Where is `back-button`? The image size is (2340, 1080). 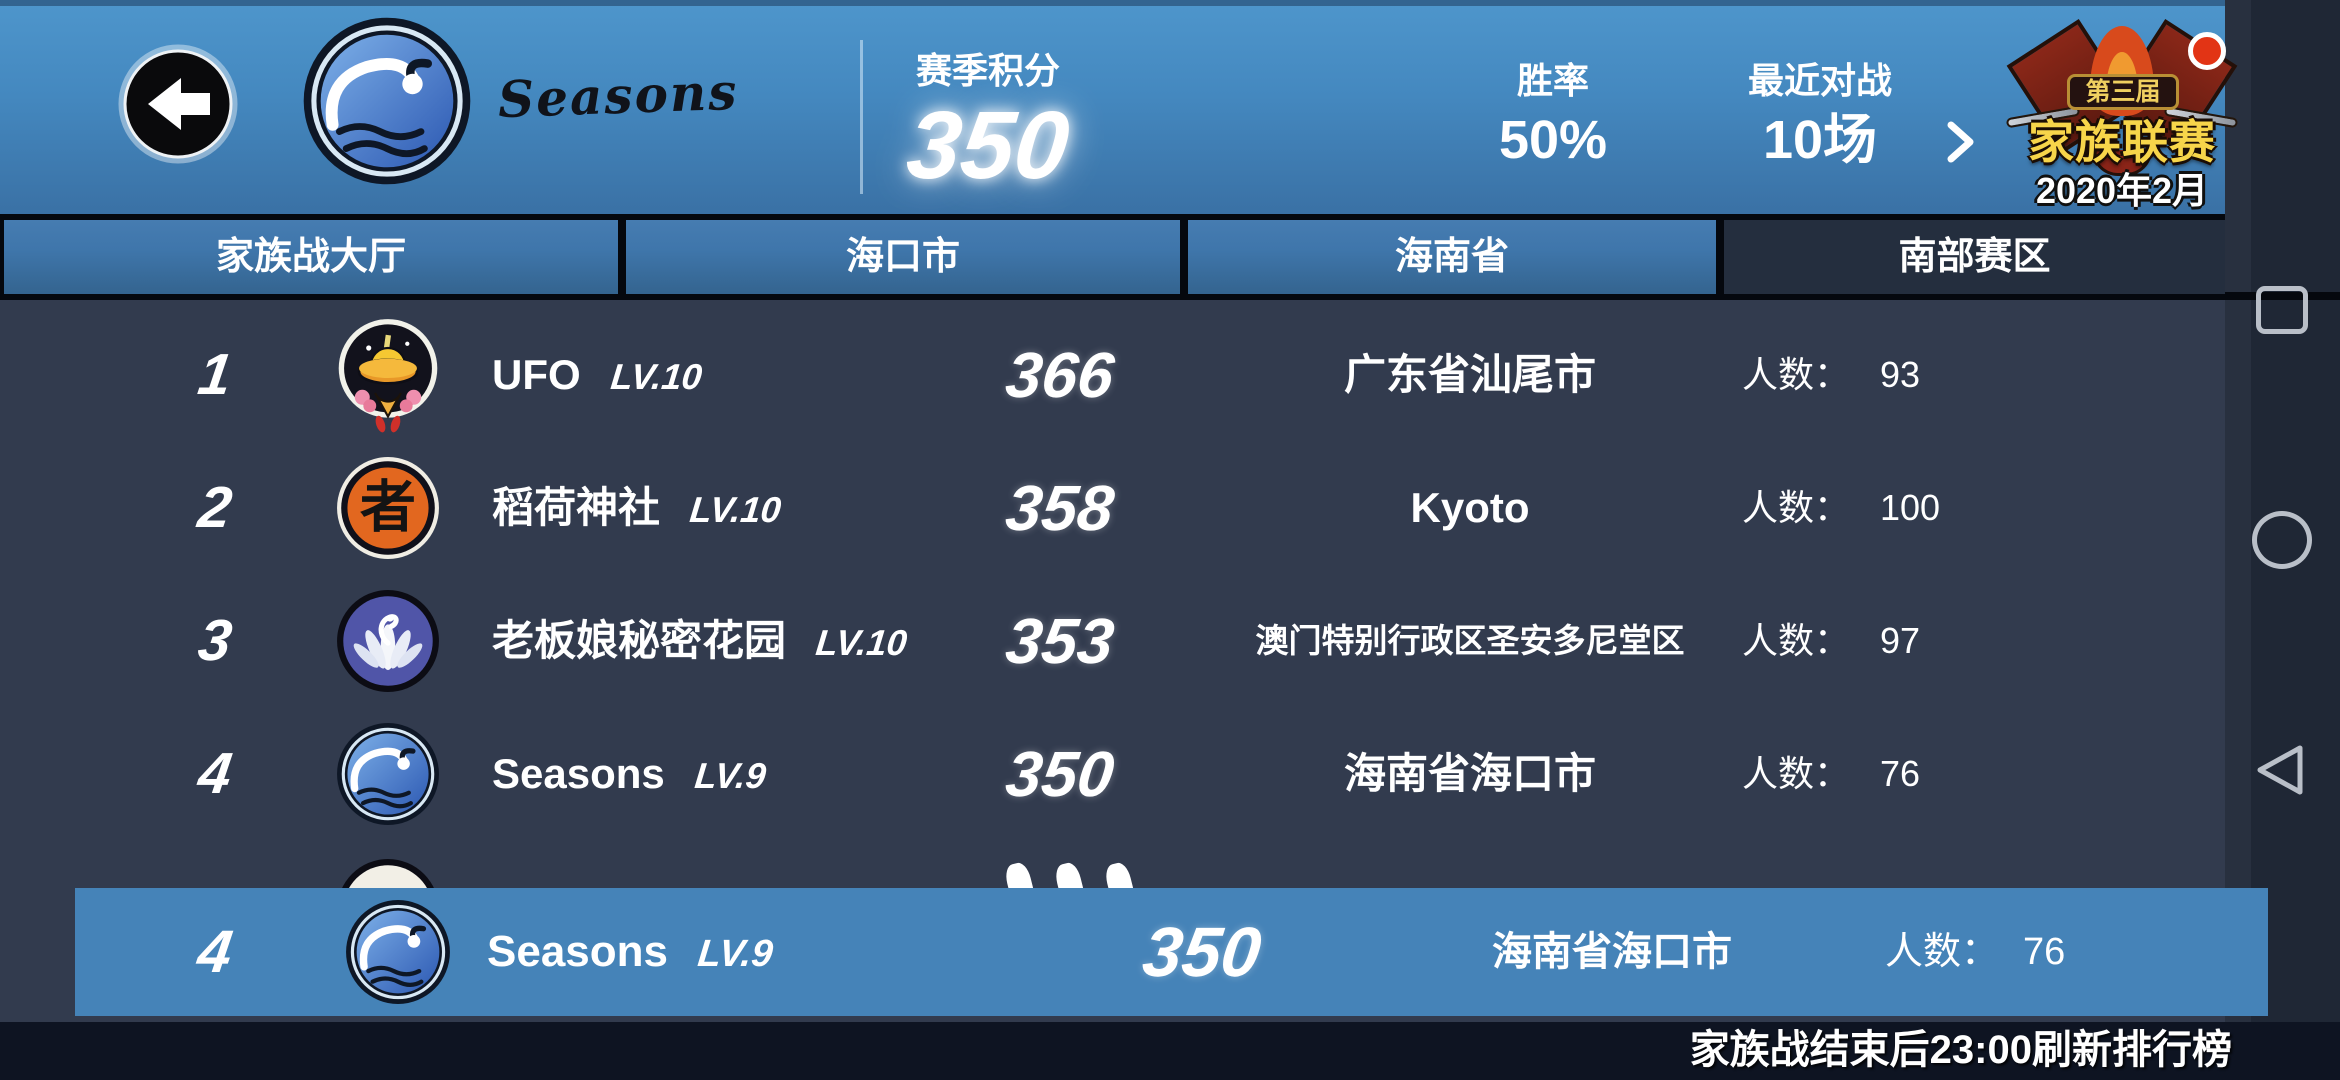 back-button is located at coordinates (178, 104).